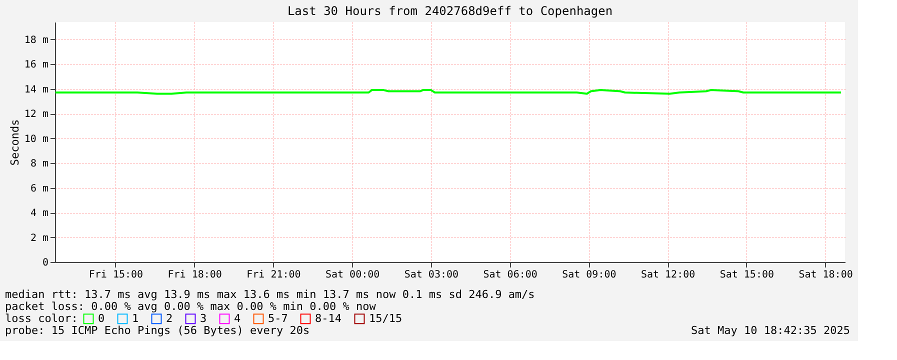 The height and width of the screenshot is (360, 897). What do you see at coordinates (39, 214) in the screenshot?
I see `y-tick-label: 4 m` at bounding box center [39, 214].